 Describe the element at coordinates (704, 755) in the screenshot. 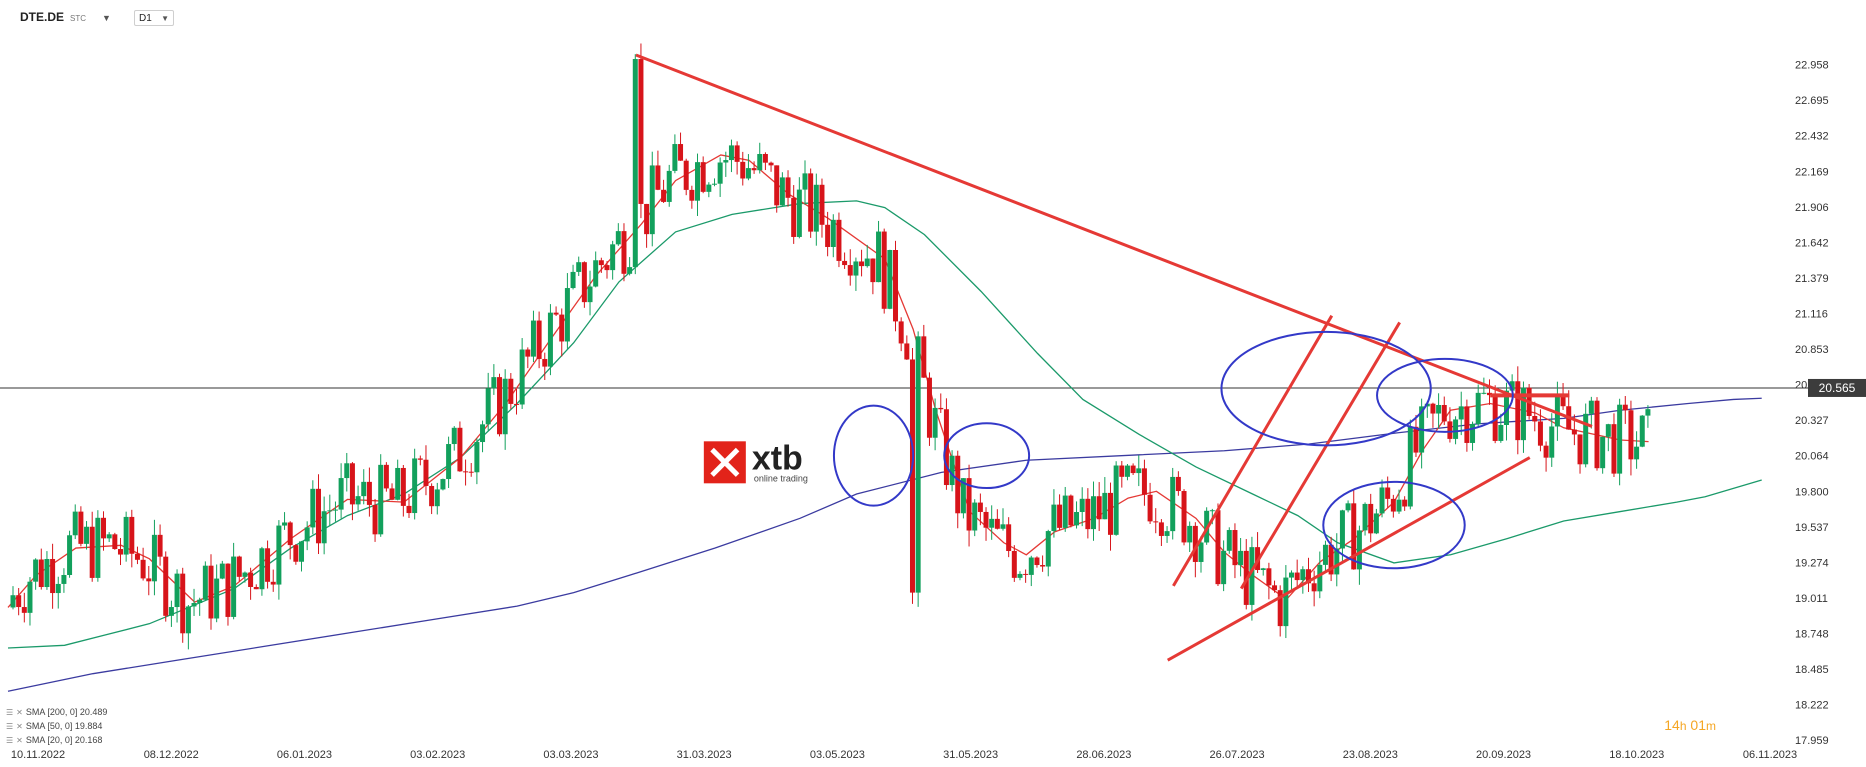

I see `x-tick-label: 31.03.2023` at that location.